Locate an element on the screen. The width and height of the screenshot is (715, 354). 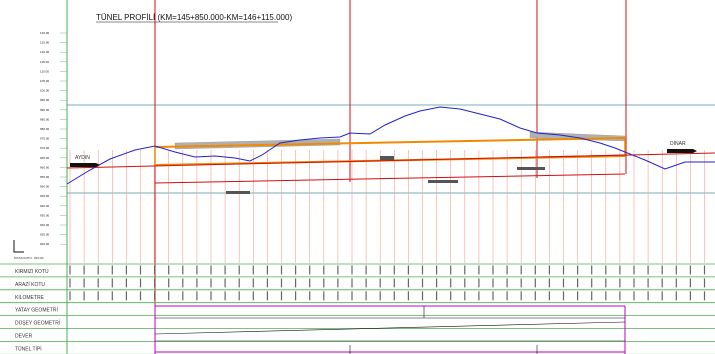
table-row-label-arazi: ARAZİ KOTU is located at coordinates (30, 284).